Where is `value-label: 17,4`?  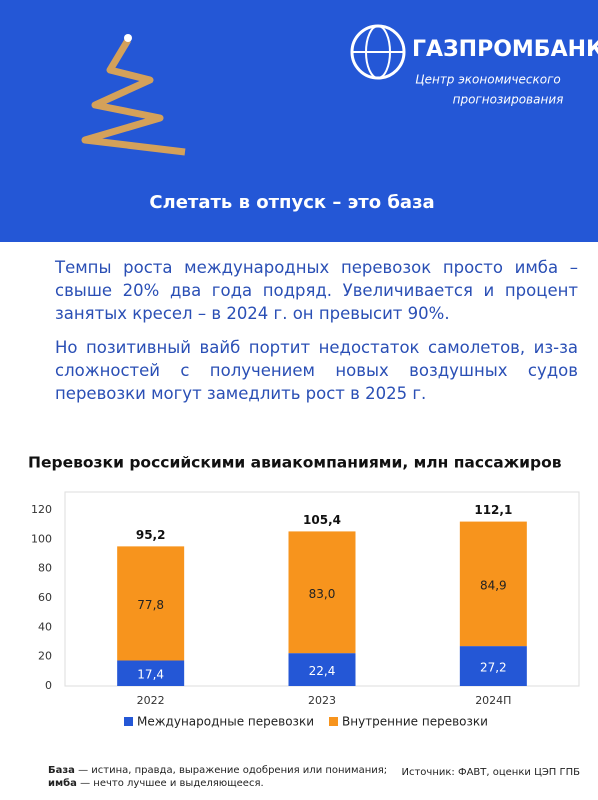 value-label: 17,4 is located at coordinates (150, 675).